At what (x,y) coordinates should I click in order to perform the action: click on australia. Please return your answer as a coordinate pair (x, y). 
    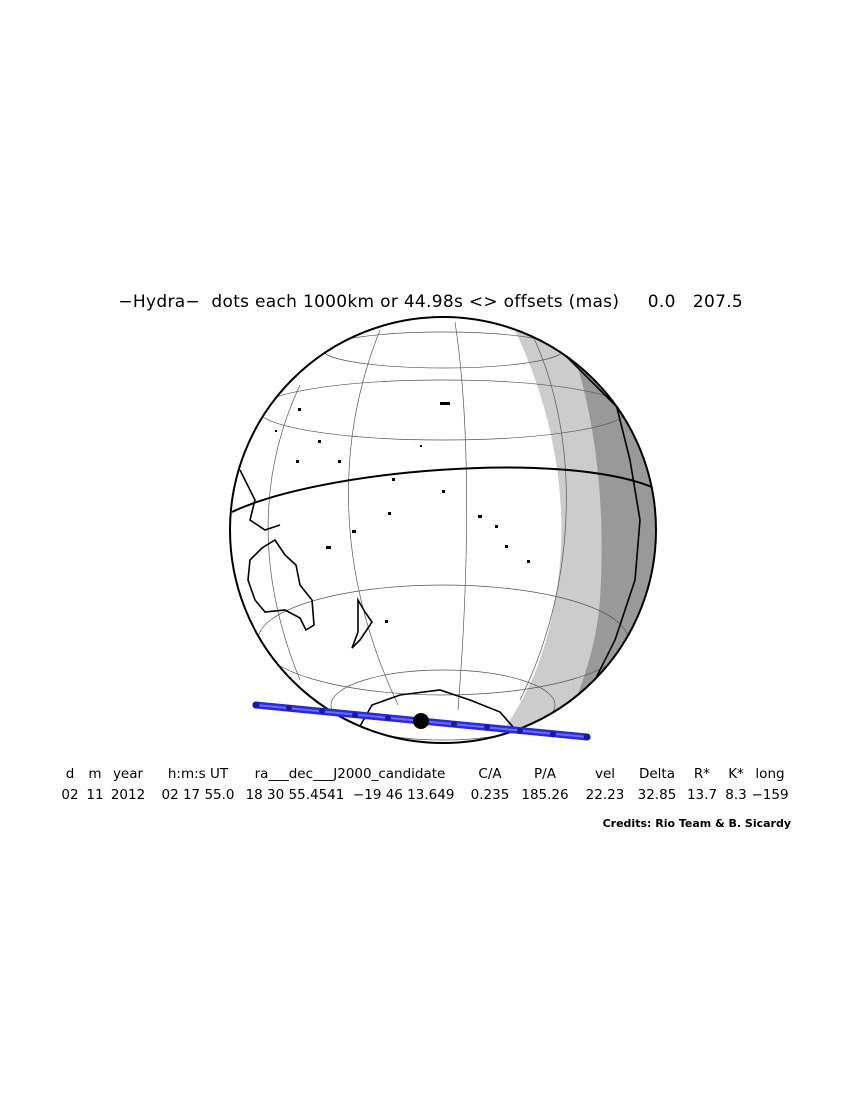
    Looking at the image, I should click on (281, 585).